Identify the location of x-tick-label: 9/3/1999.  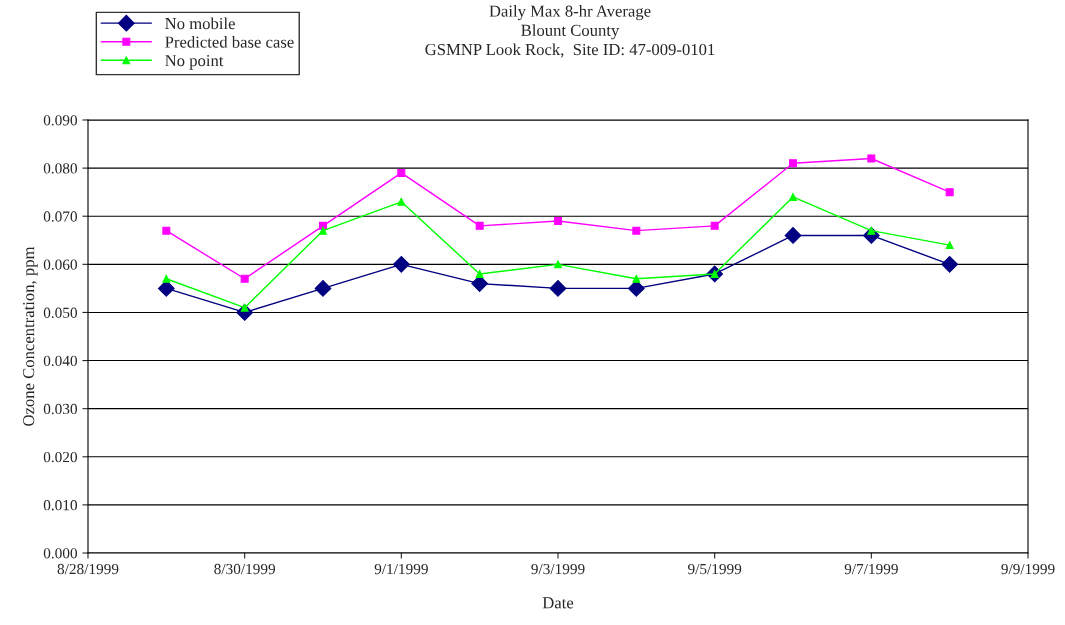
(558, 569).